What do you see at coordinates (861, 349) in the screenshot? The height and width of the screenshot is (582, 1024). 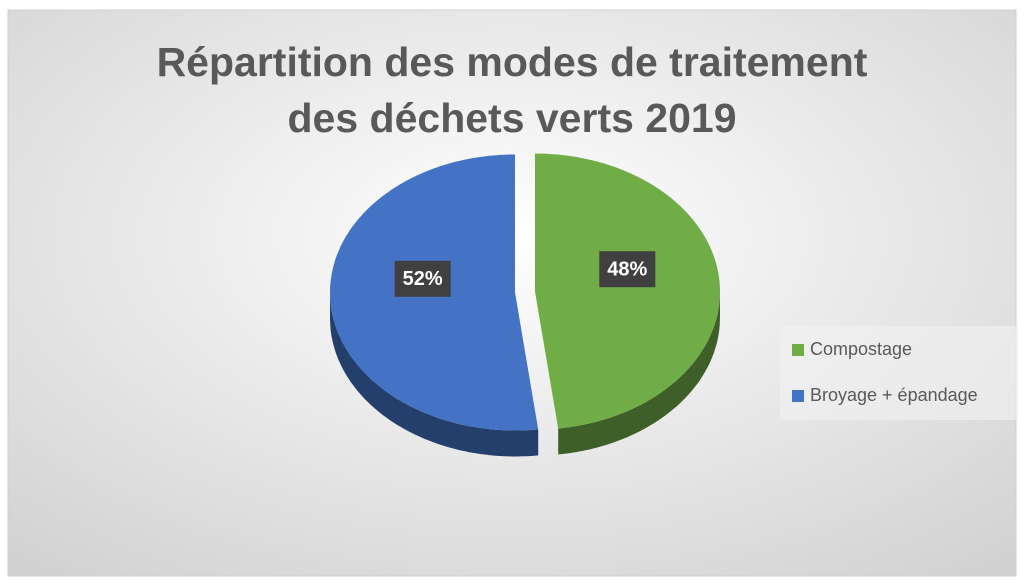 I see `legend-label: Compostage` at bounding box center [861, 349].